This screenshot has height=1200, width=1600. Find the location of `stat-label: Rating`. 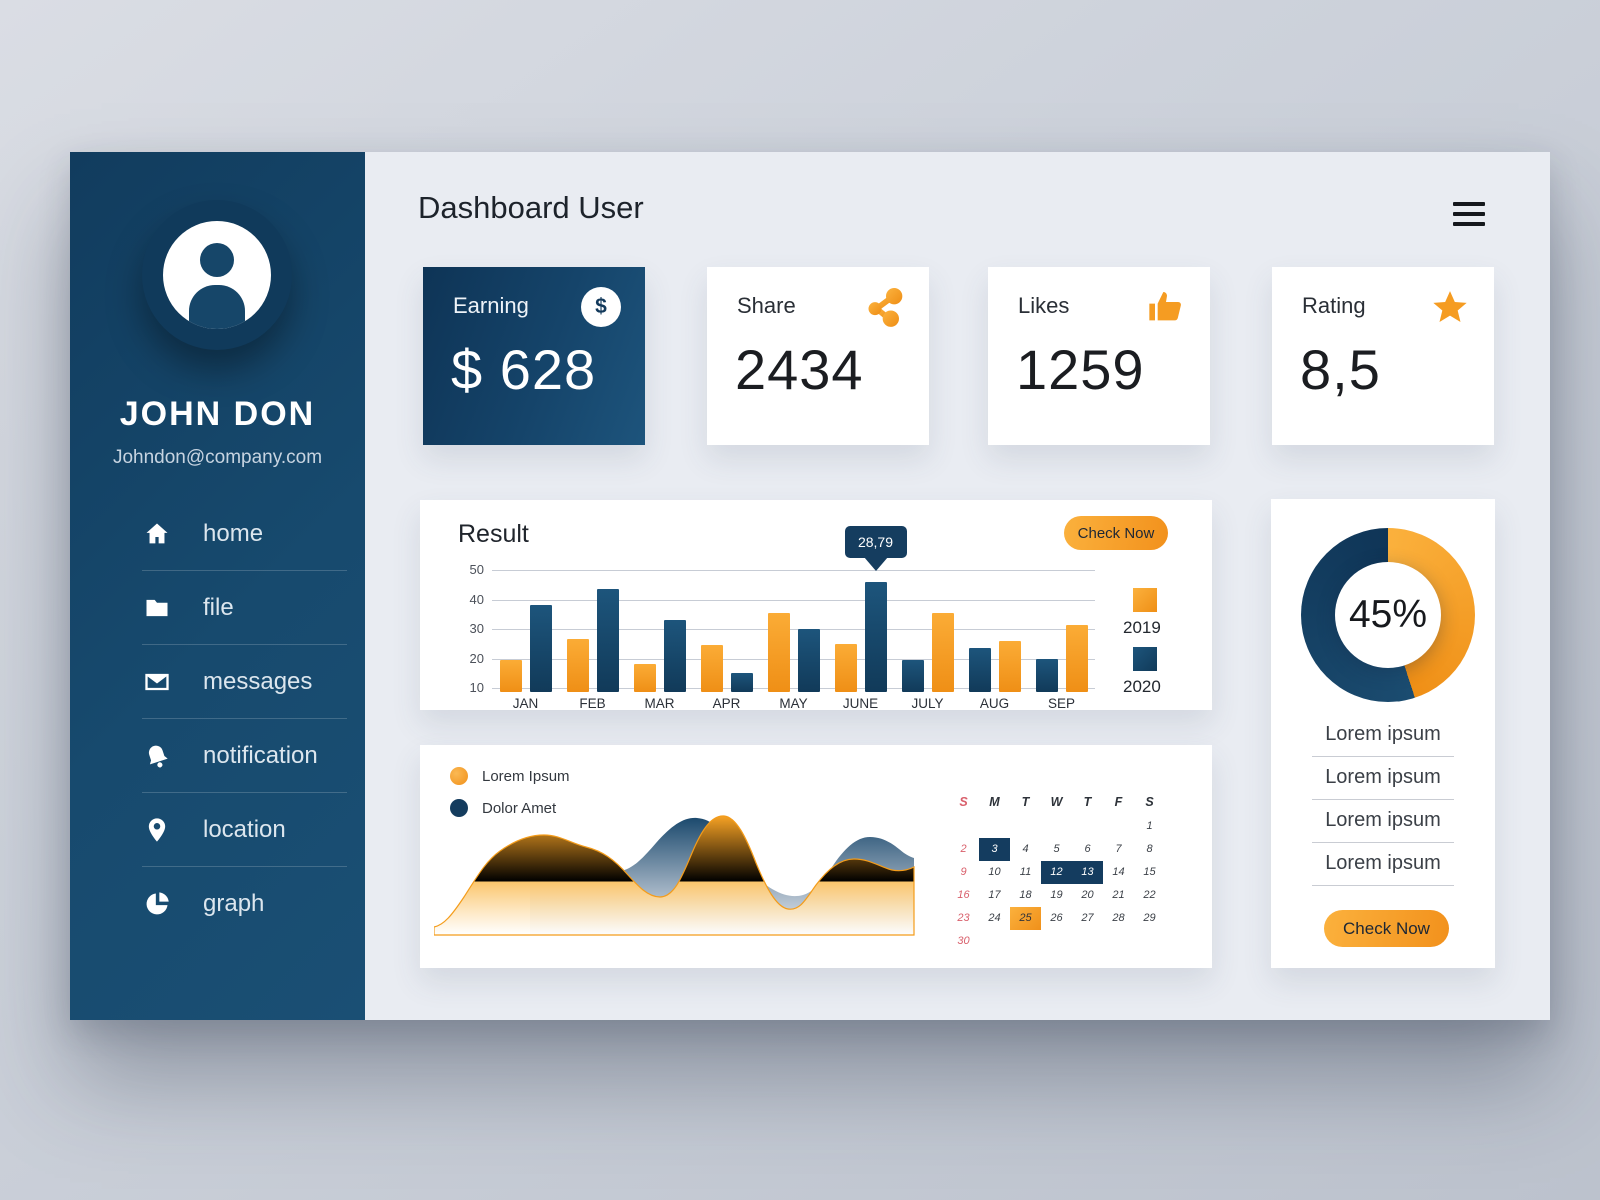

stat-label: Rating is located at coordinates (1334, 305).